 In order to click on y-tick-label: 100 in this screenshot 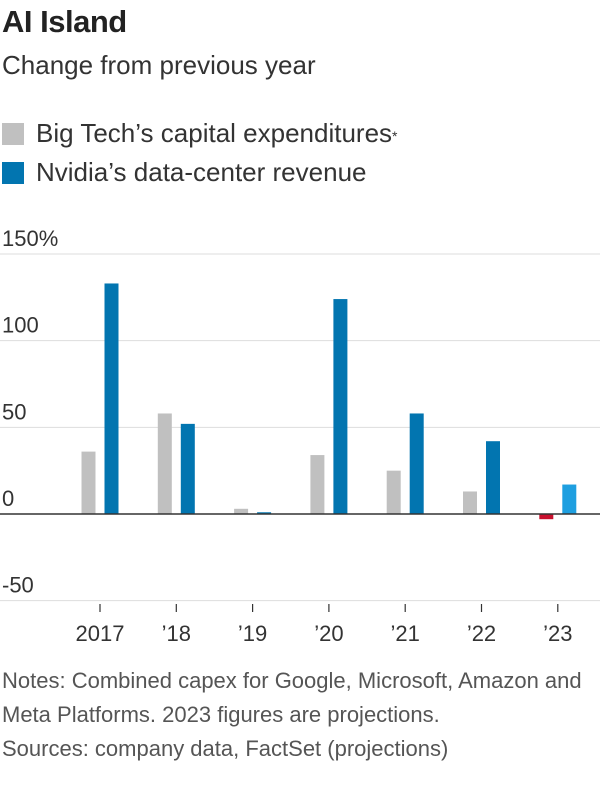, I will do `click(20, 325)`.